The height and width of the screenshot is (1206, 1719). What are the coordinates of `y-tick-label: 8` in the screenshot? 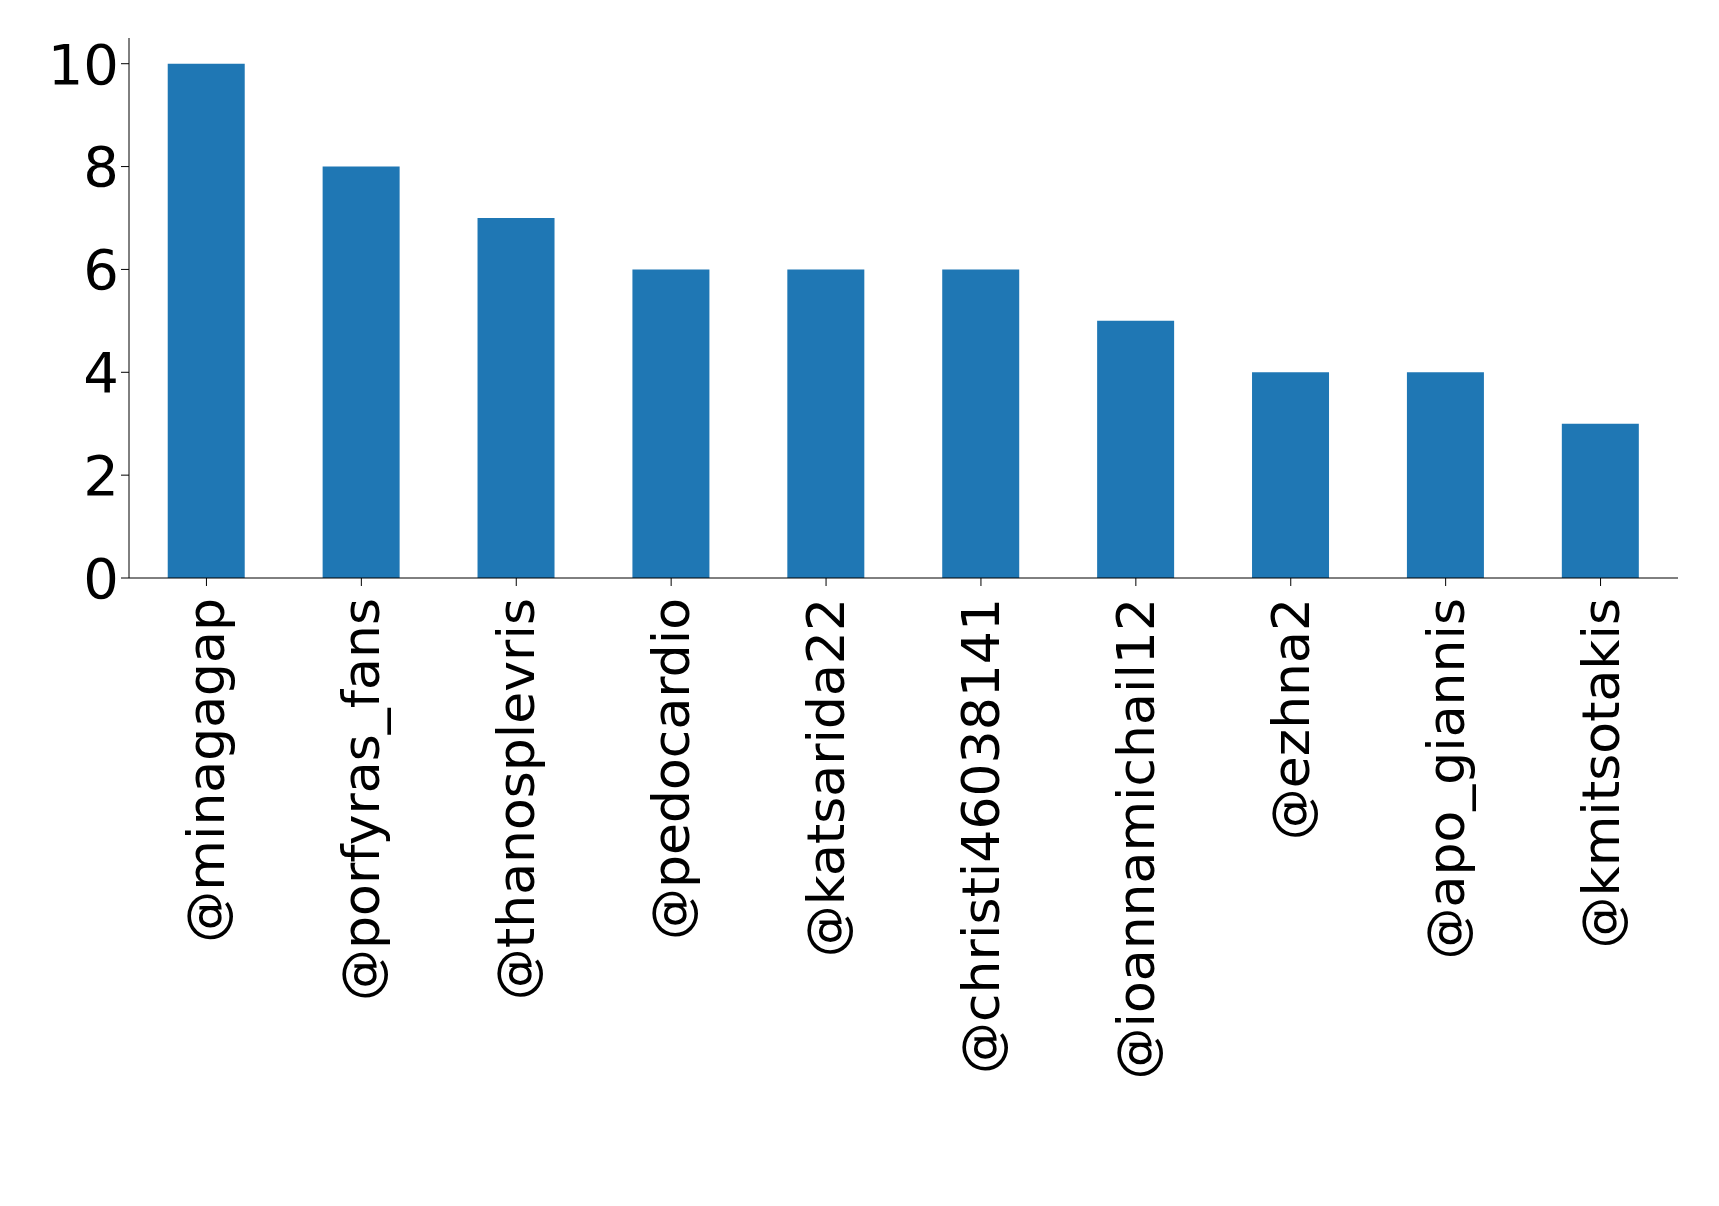 It's located at (101, 167).